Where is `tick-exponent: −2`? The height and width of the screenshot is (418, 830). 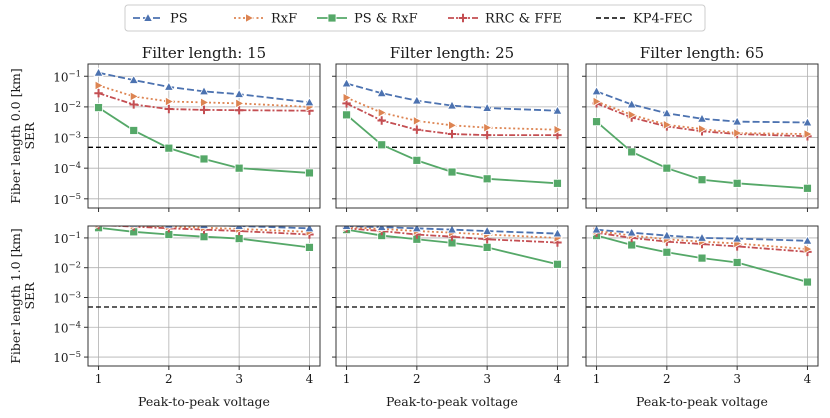
tick-exponent: −2 is located at coordinates (74, 266).